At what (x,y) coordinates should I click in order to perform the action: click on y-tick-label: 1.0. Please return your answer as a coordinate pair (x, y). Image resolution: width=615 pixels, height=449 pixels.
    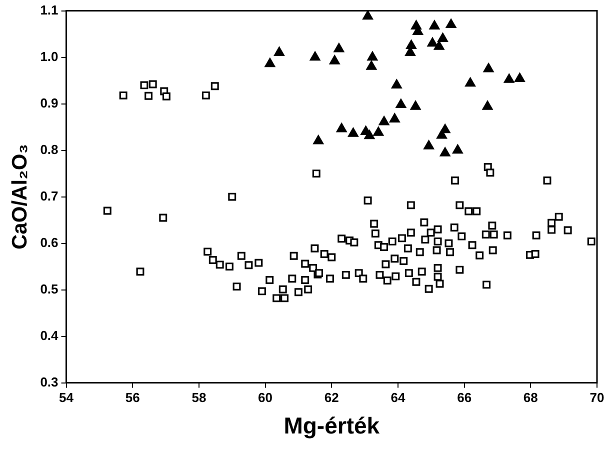
    Looking at the image, I should click on (49, 56).